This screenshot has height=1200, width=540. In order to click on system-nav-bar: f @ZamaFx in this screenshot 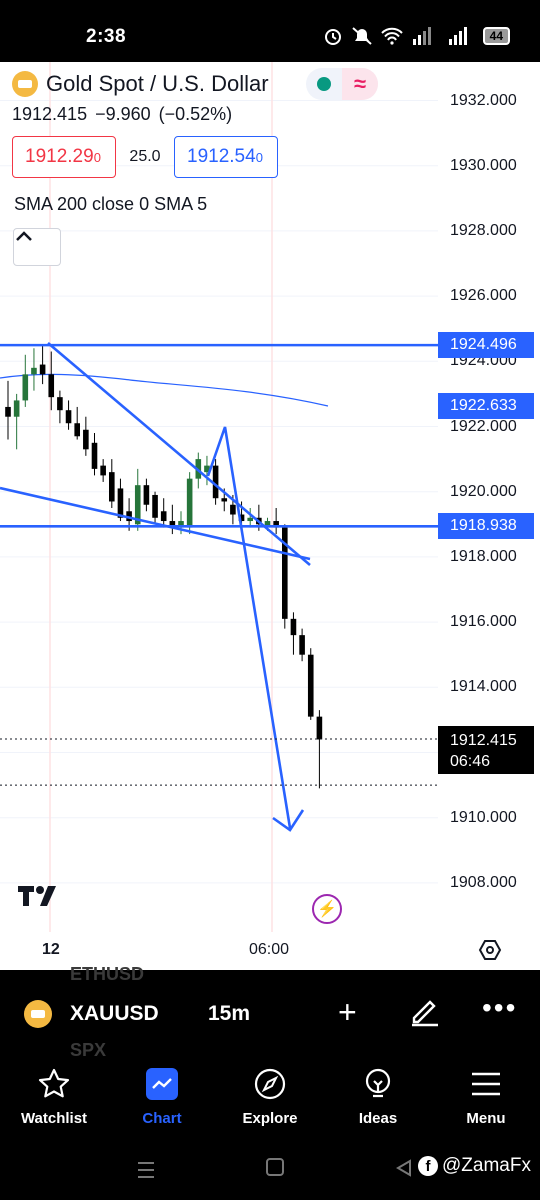, I will do `click(270, 1169)`.